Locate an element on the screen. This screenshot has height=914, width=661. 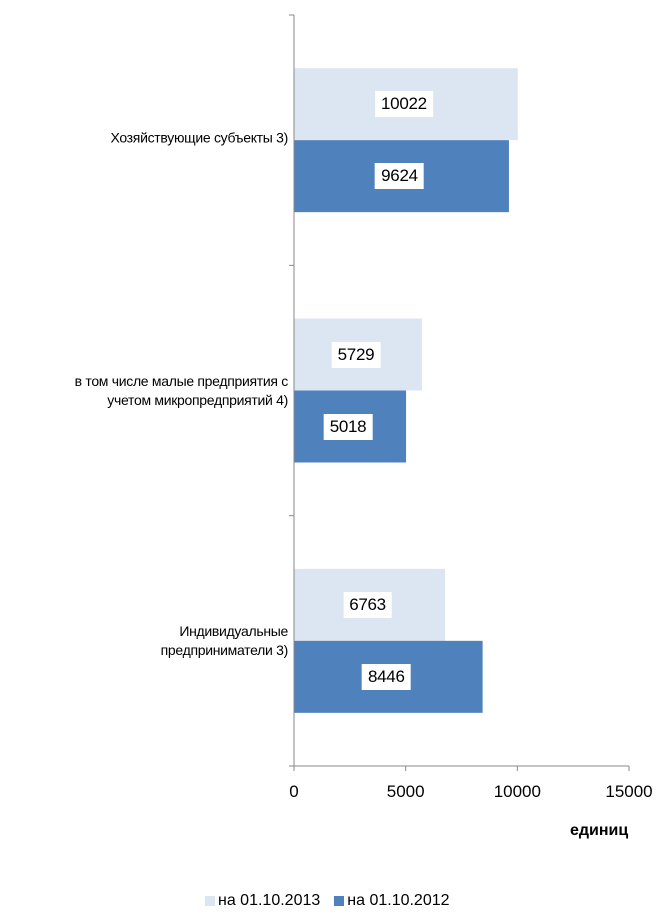
data-label-2012-cat1: 9624 is located at coordinates (399, 176).